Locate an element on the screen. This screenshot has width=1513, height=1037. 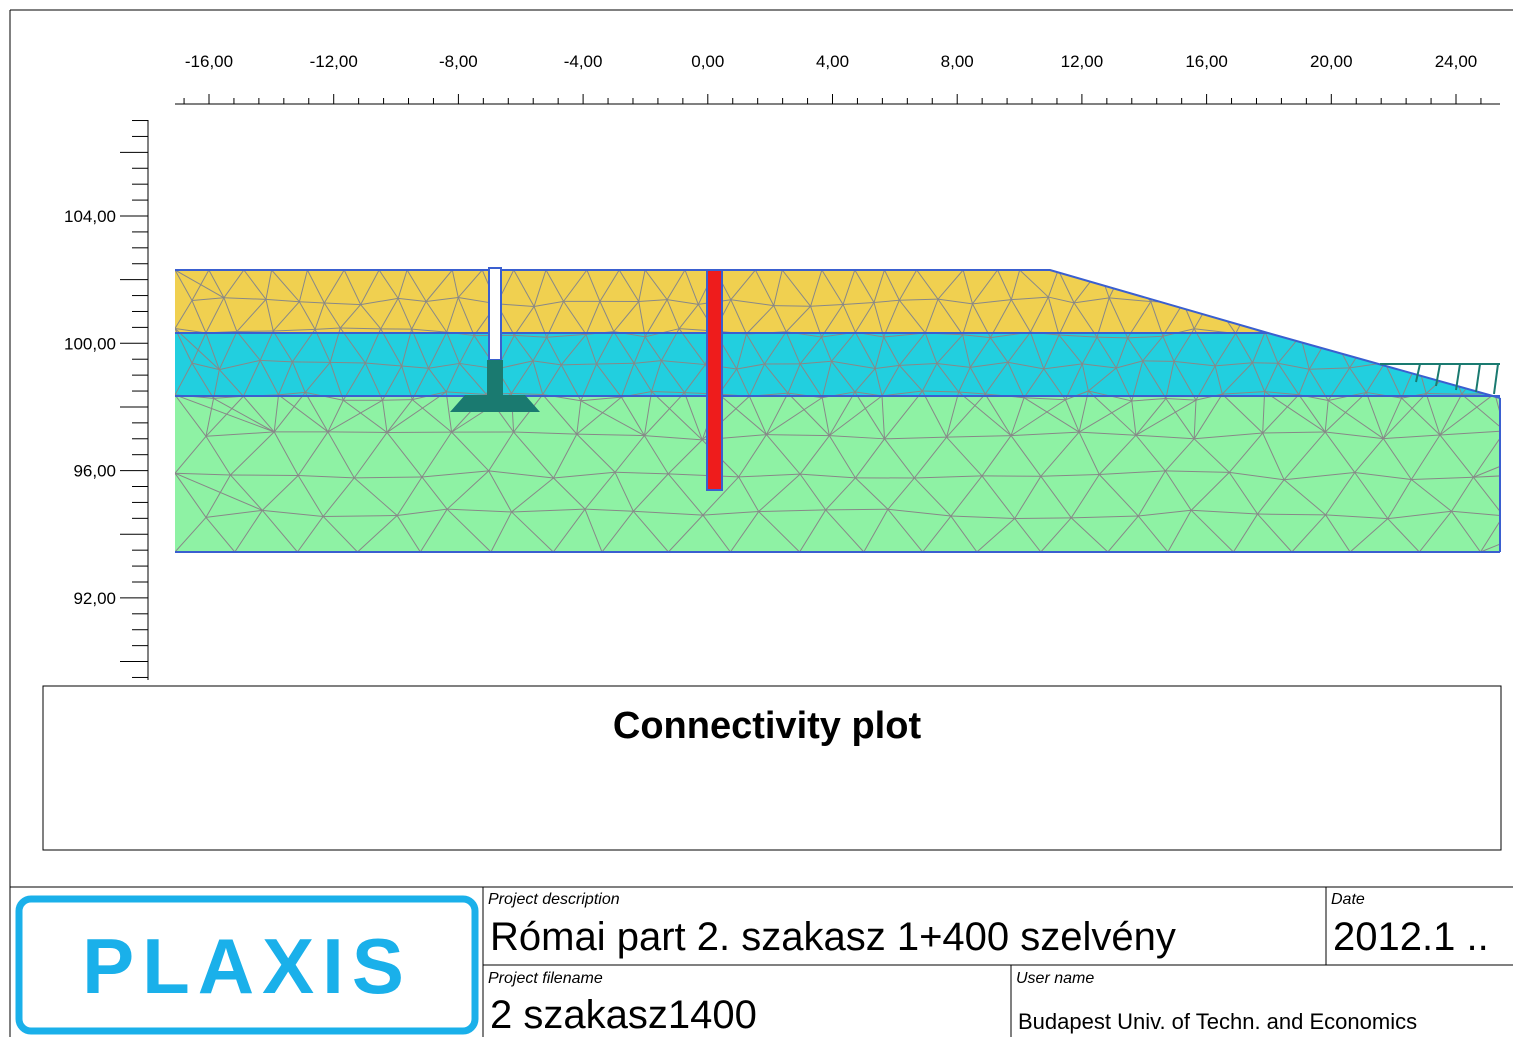
boundary is located at coordinates (838, 334).